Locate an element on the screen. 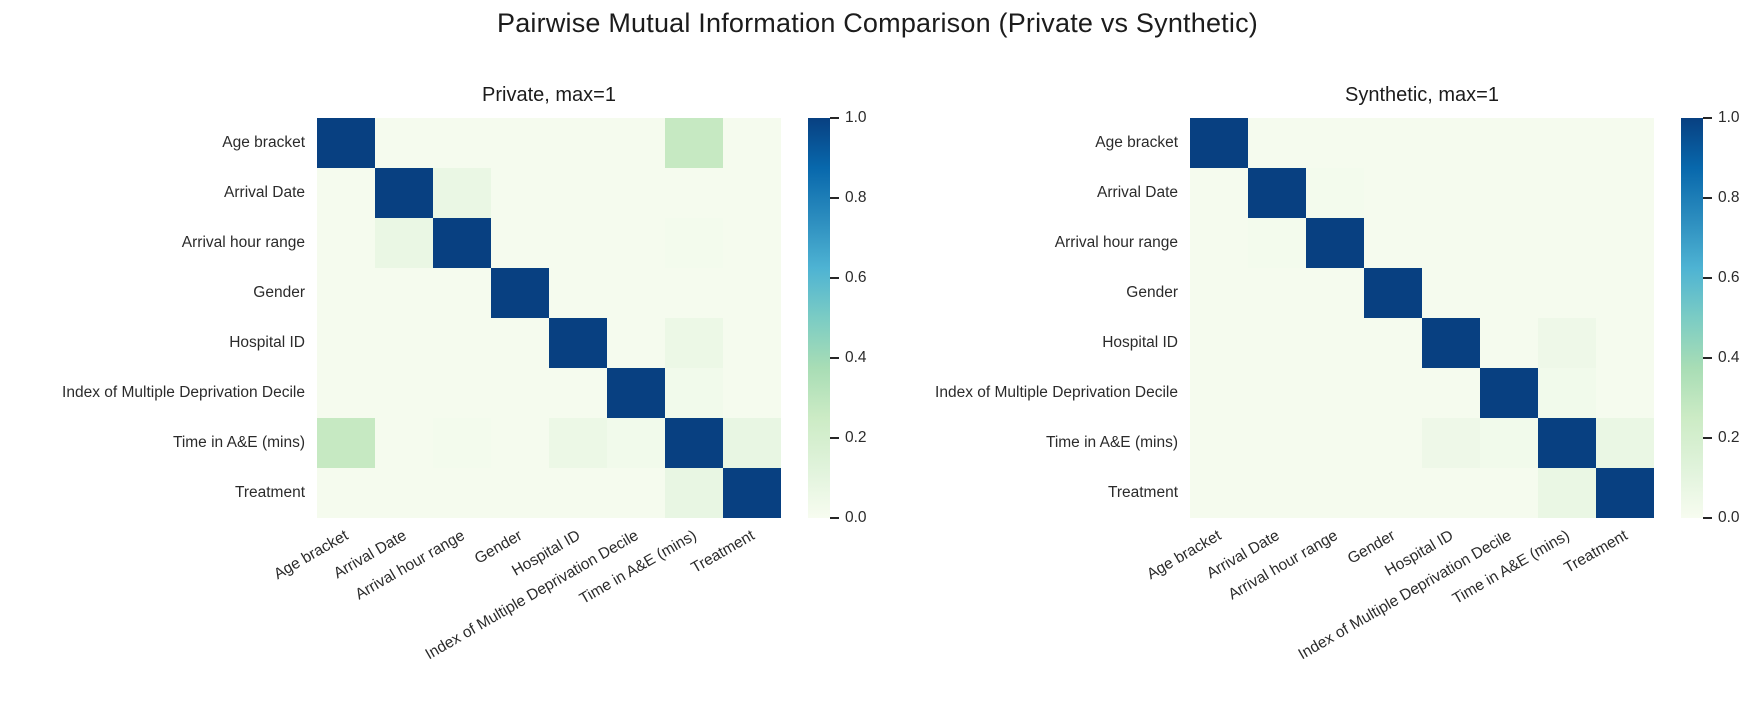  y-tick-label: Arrival hour range is located at coordinates (243, 242).